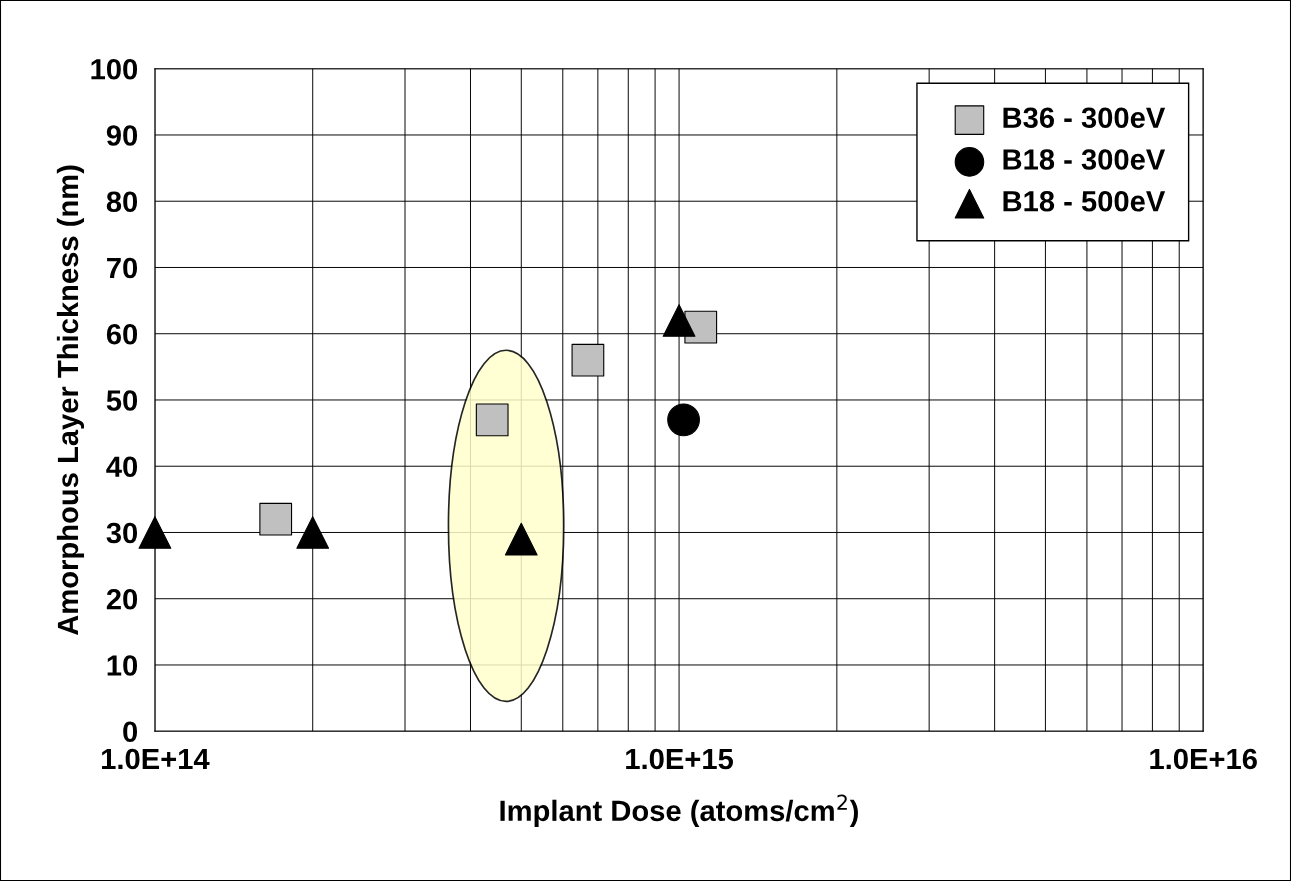 The image size is (1291, 881). Describe the element at coordinates (1084, 118) in the screenshot. I see `legend-label: B36 - 300eV` at that location.